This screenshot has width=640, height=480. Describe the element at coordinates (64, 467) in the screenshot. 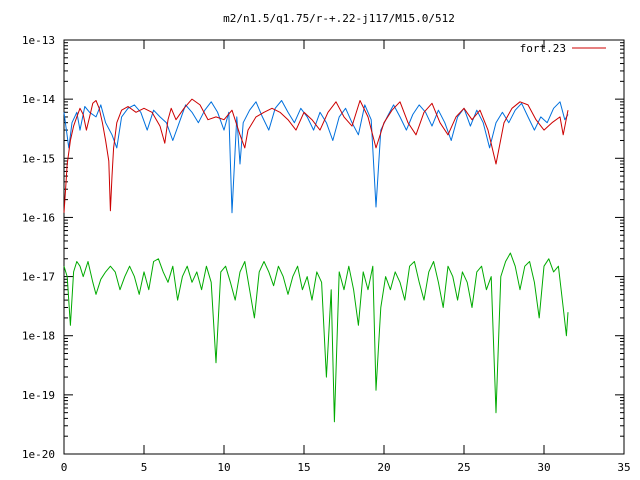

I see `x-tick-label: 0` at that location.